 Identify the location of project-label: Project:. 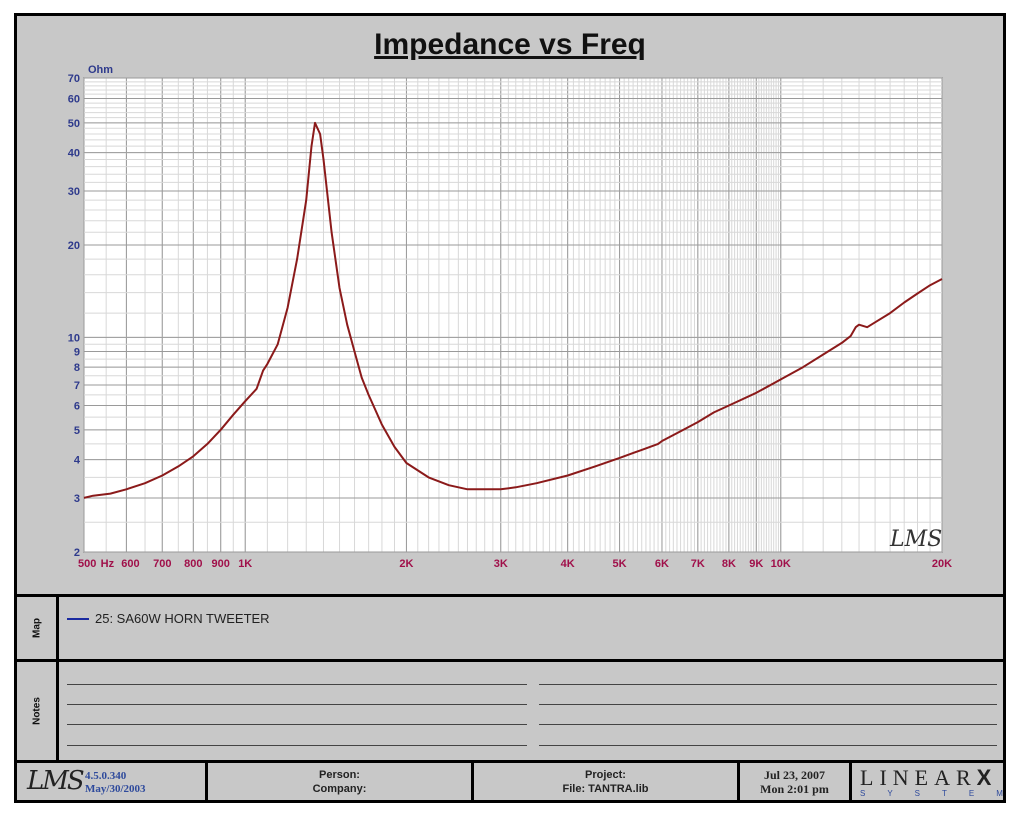
(605, 775).